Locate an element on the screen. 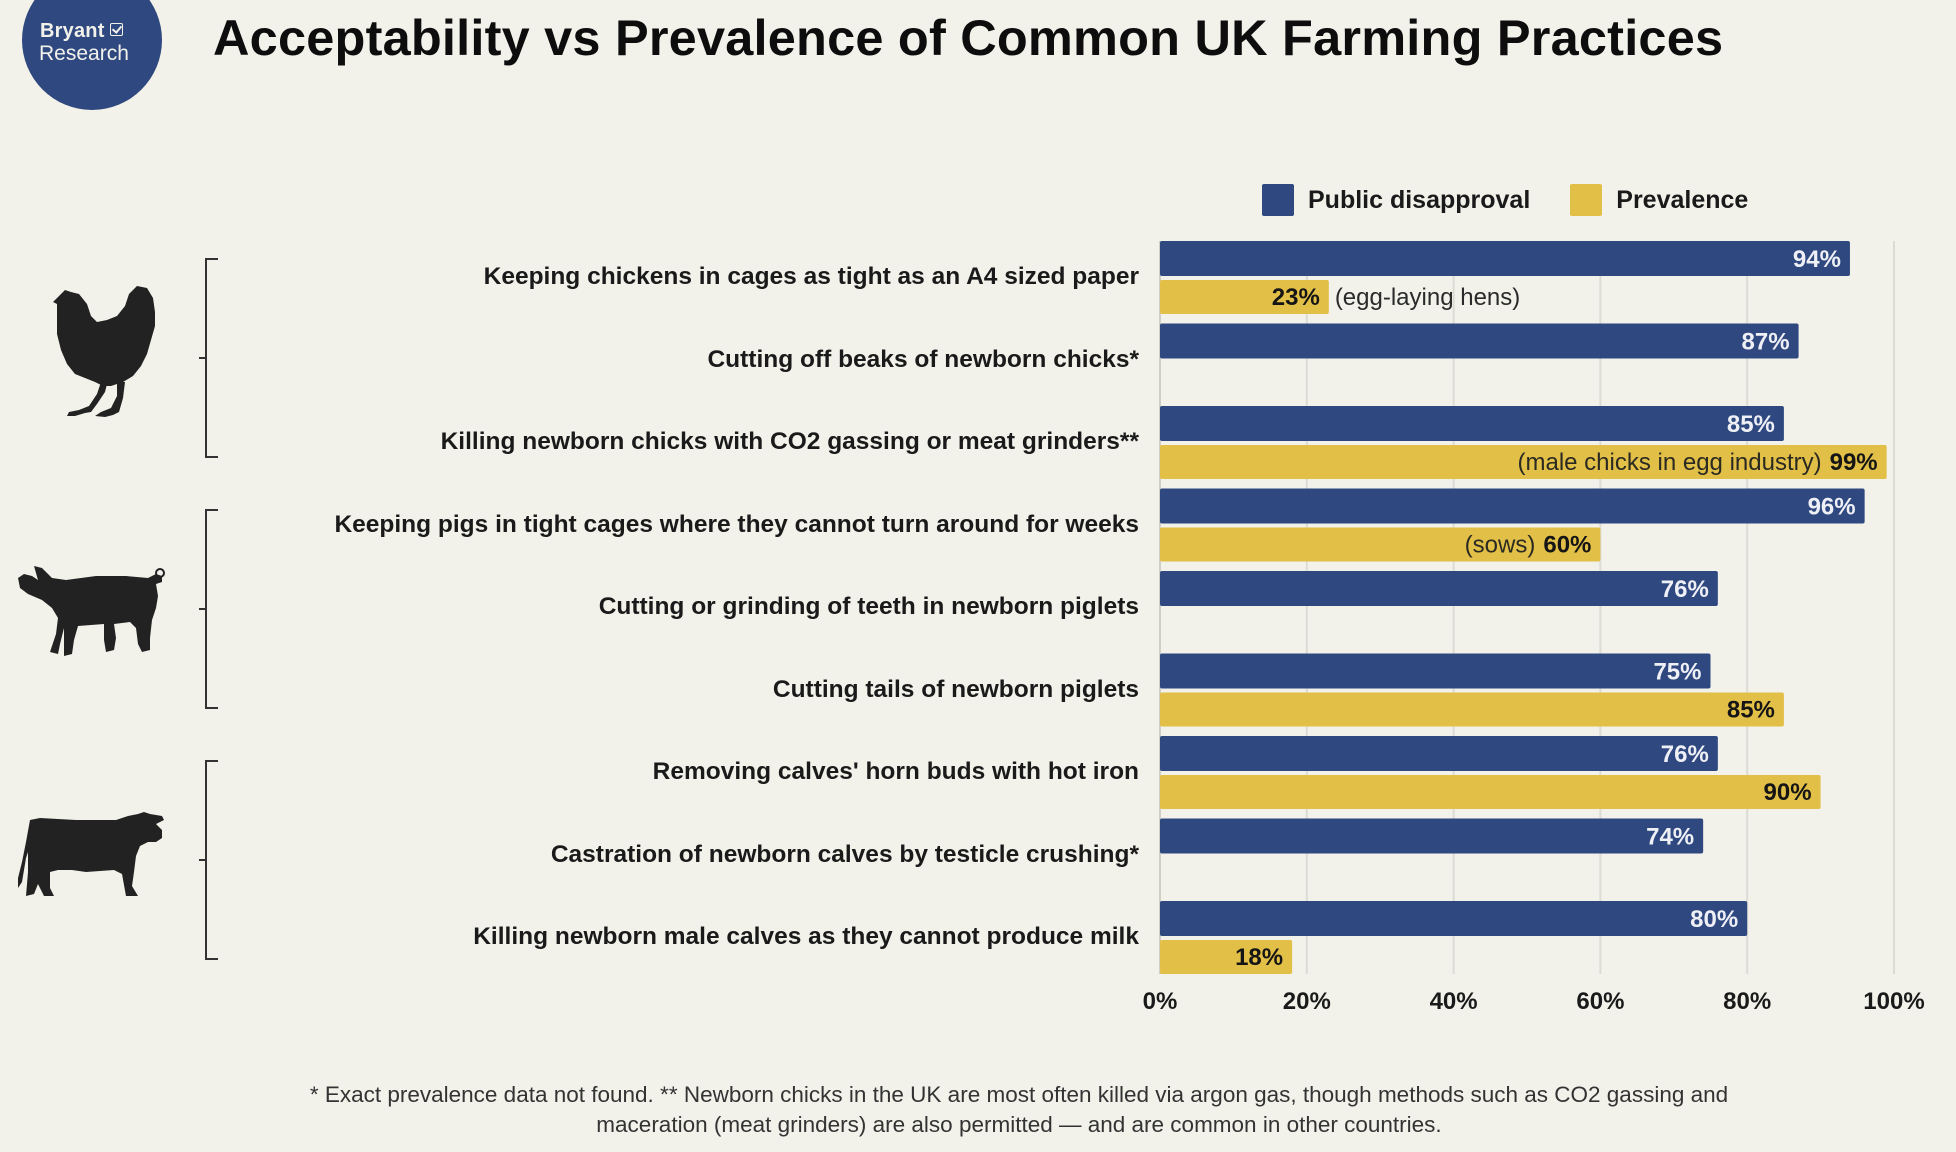  checkbox-icon is located at coordinates (116, 29).